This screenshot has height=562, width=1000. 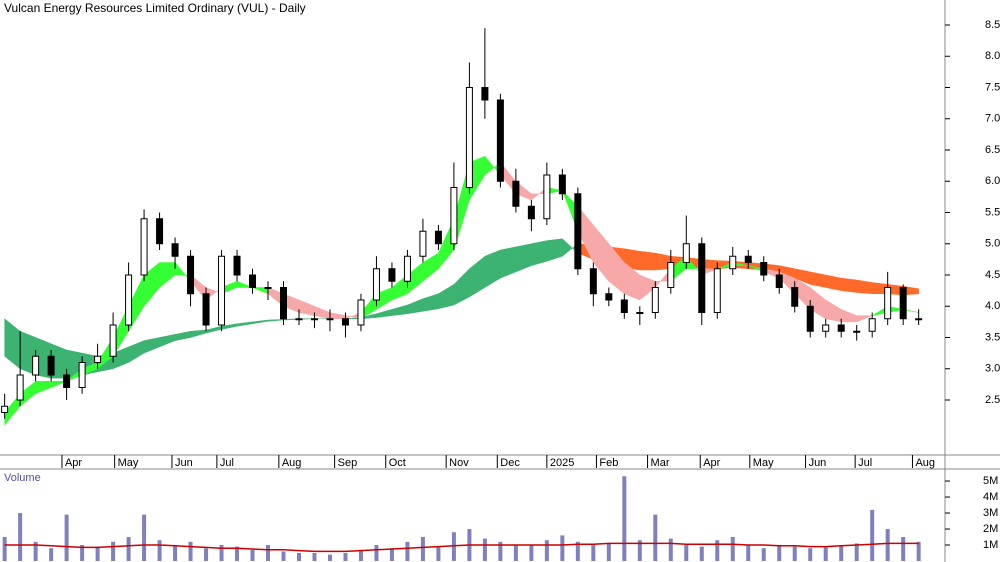 I want to click on y-tick-label: 1M, so click(x=990, y=545).